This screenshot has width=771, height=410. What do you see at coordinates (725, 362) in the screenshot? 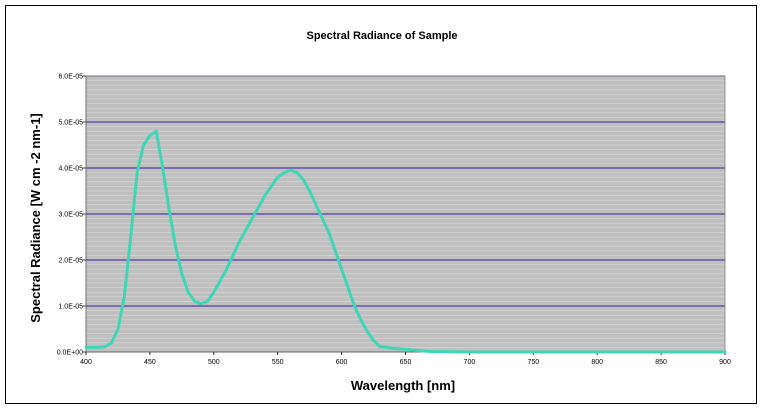
I see `x-tick-label: 900` at bounding box center [725, 362].